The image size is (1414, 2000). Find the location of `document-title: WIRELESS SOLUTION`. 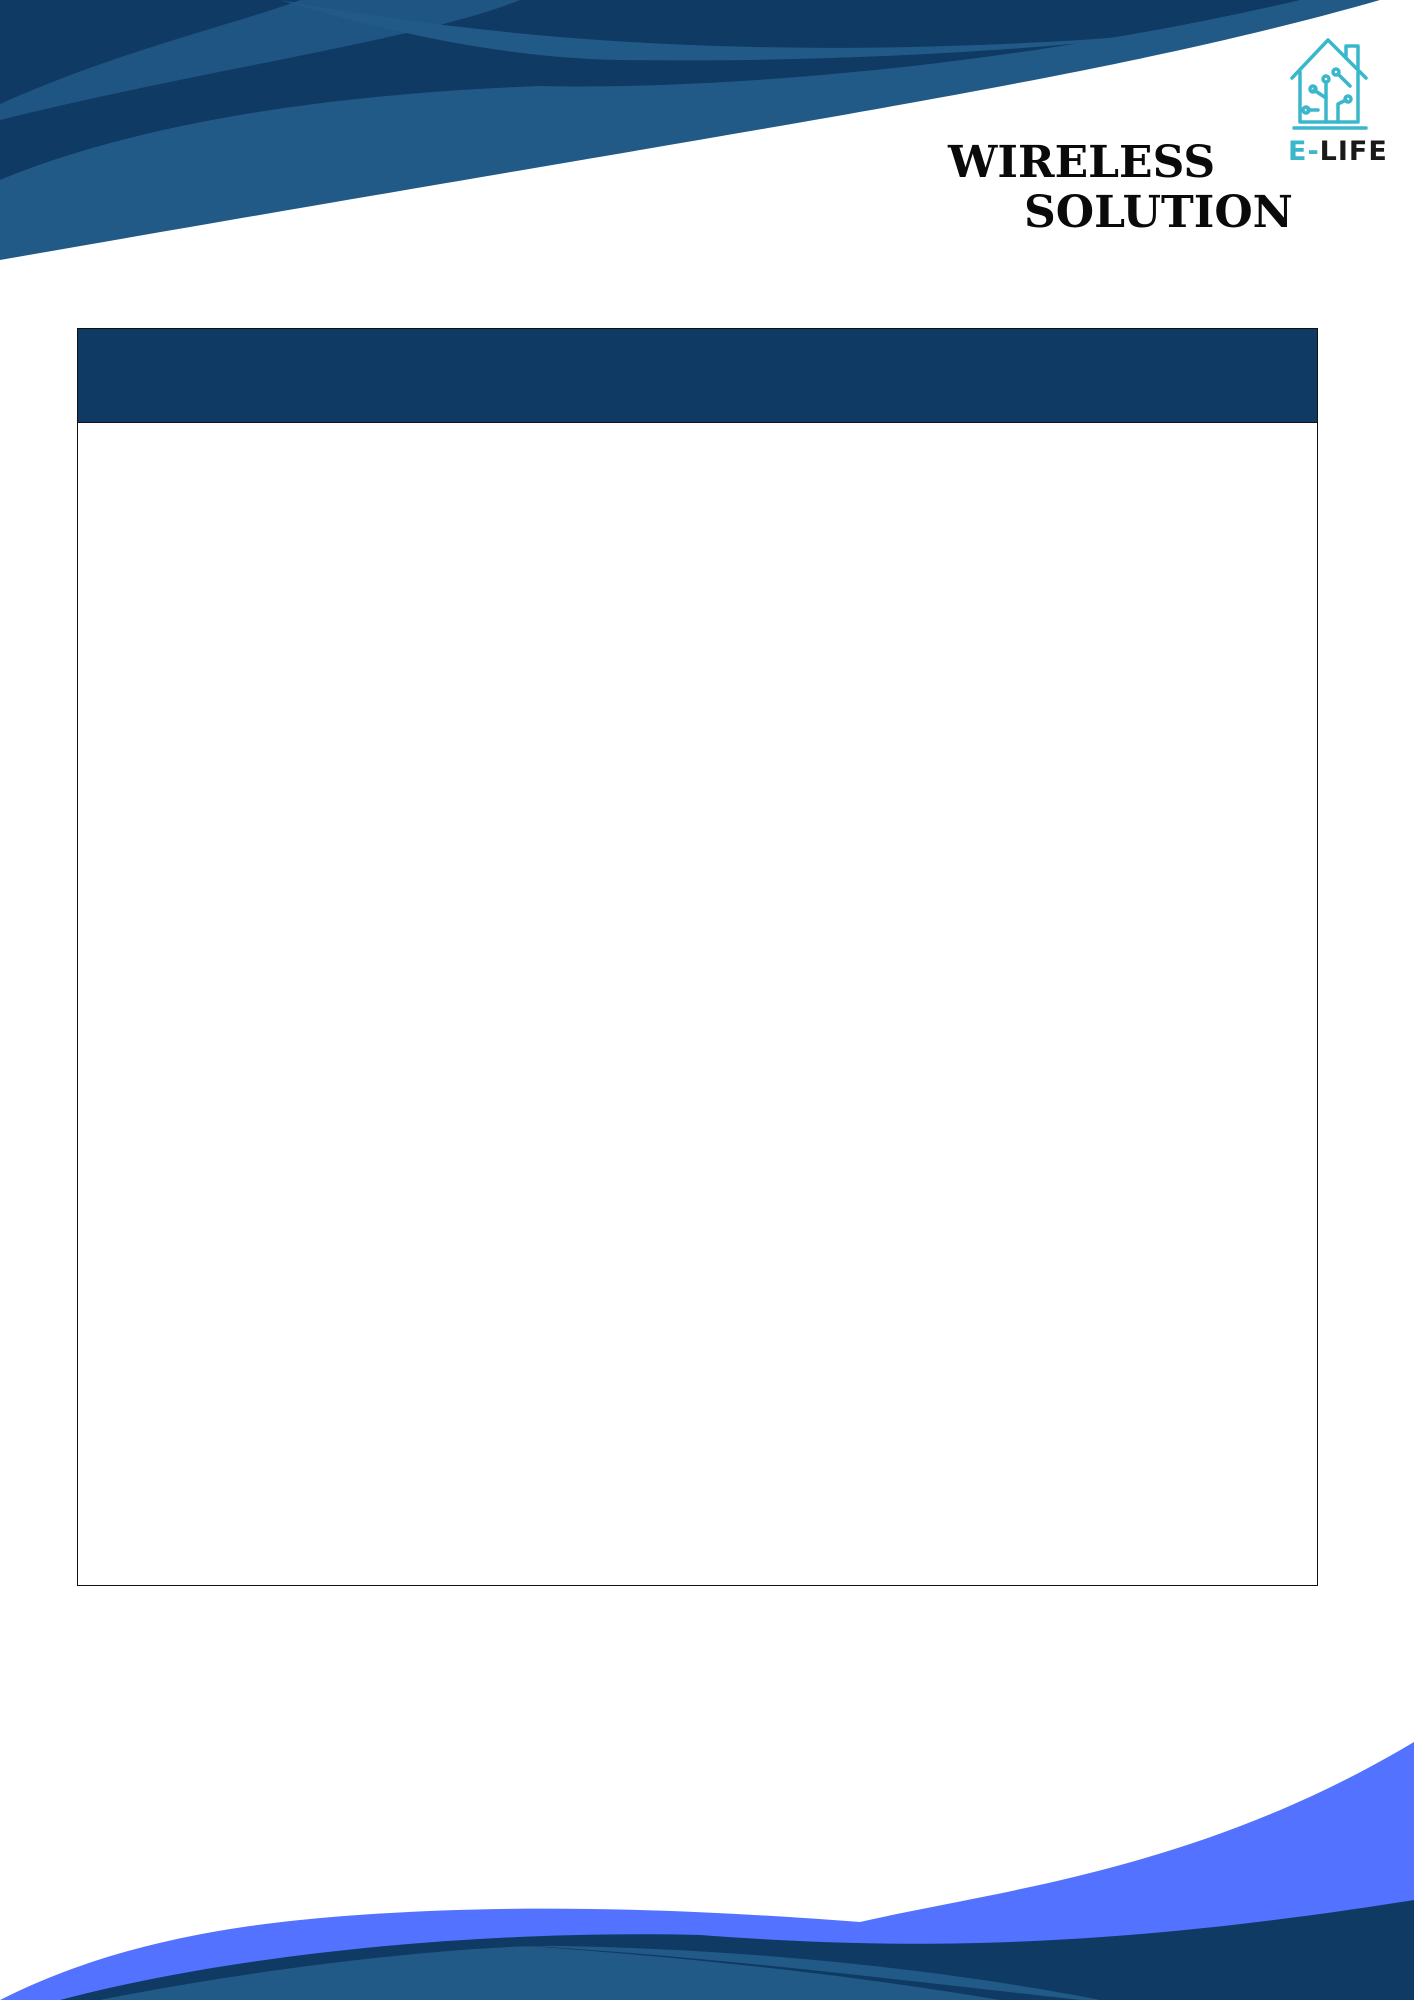

document-title: WIRELESS SOLUTION is located at coordinates (1120, 188).